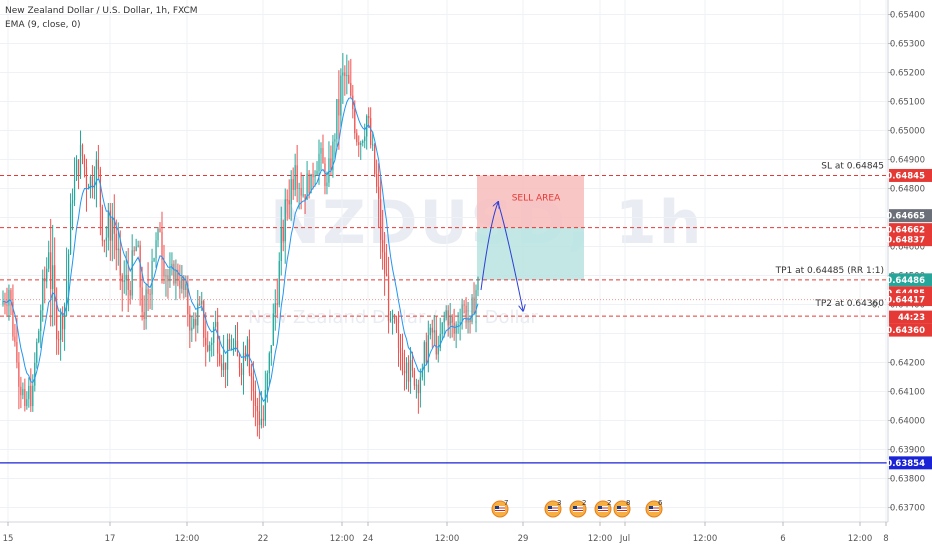 This screenshot has height=550, width=932. What do you see at coordinates (8, 539) in the screenshot?
I see `time-tick-label: 15` at bounding box center [8, 539].